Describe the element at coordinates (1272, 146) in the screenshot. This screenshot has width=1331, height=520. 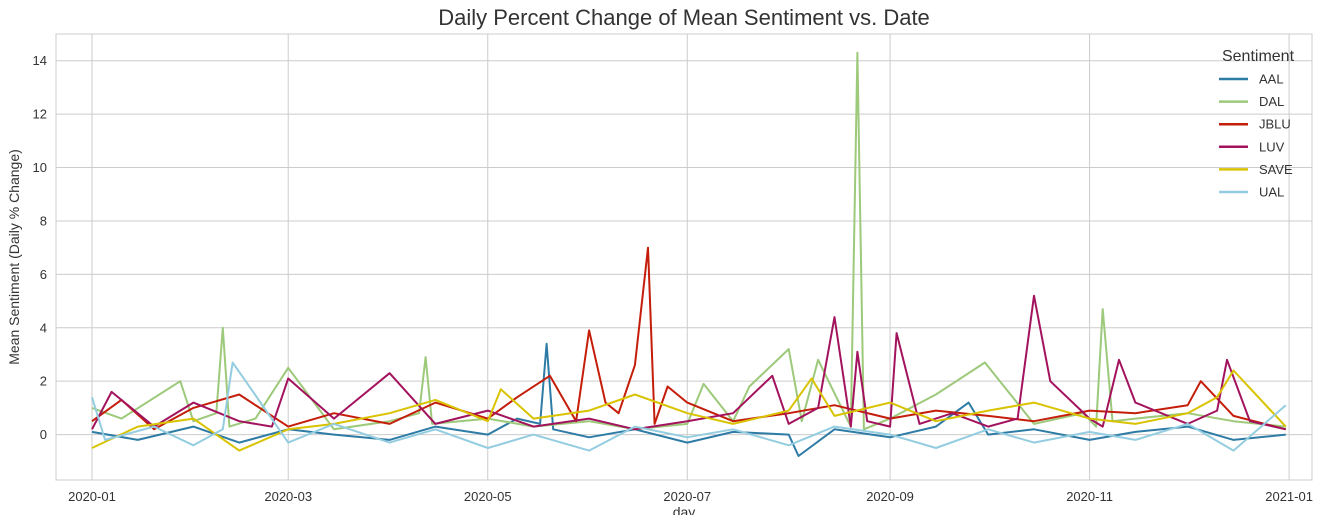
I see `legend-label-luv: LUV` at that location.